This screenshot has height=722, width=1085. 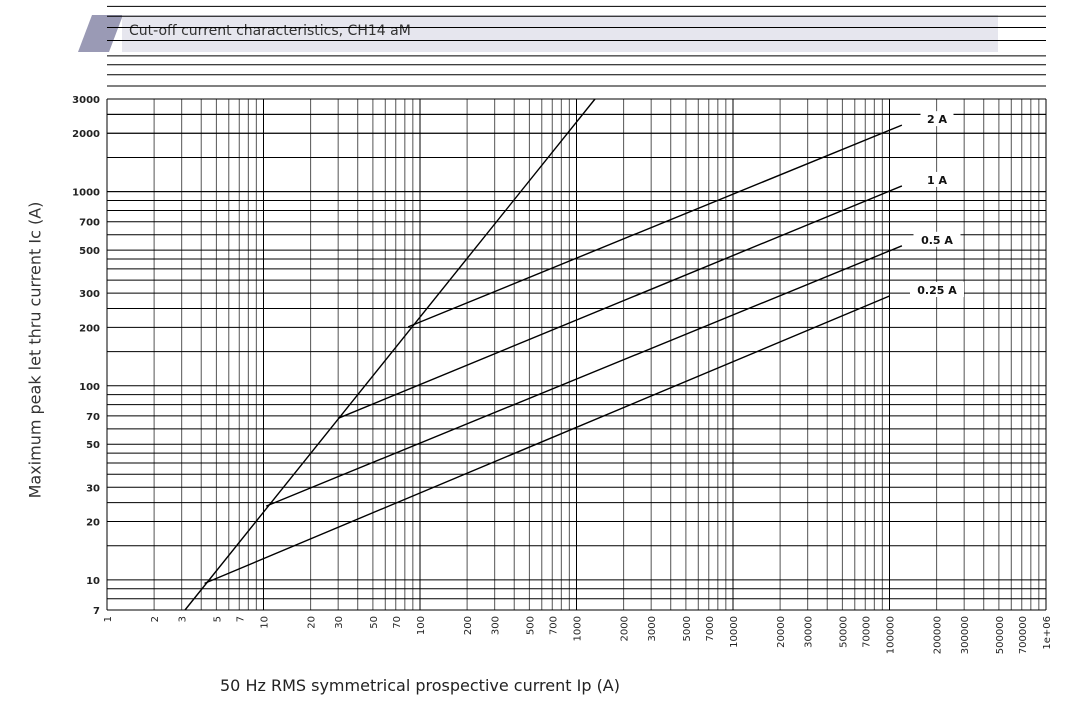 I want to click on series-label: 2 A, so click(x=937, y=119).